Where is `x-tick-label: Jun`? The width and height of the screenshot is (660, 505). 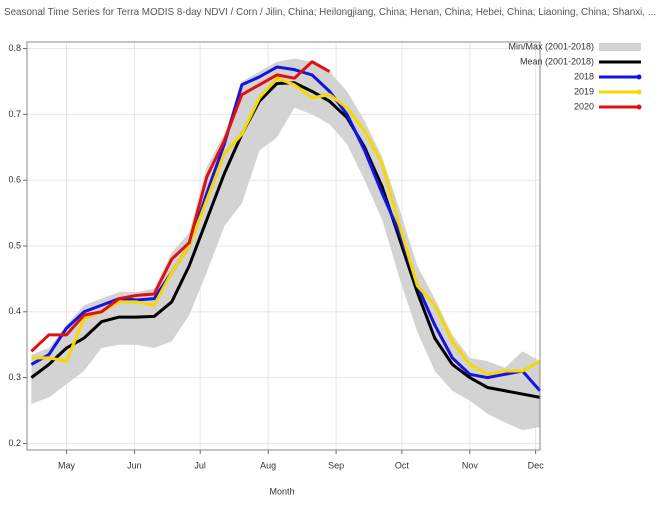 x-tick-label: Jun is located at coordinates (134, 465).